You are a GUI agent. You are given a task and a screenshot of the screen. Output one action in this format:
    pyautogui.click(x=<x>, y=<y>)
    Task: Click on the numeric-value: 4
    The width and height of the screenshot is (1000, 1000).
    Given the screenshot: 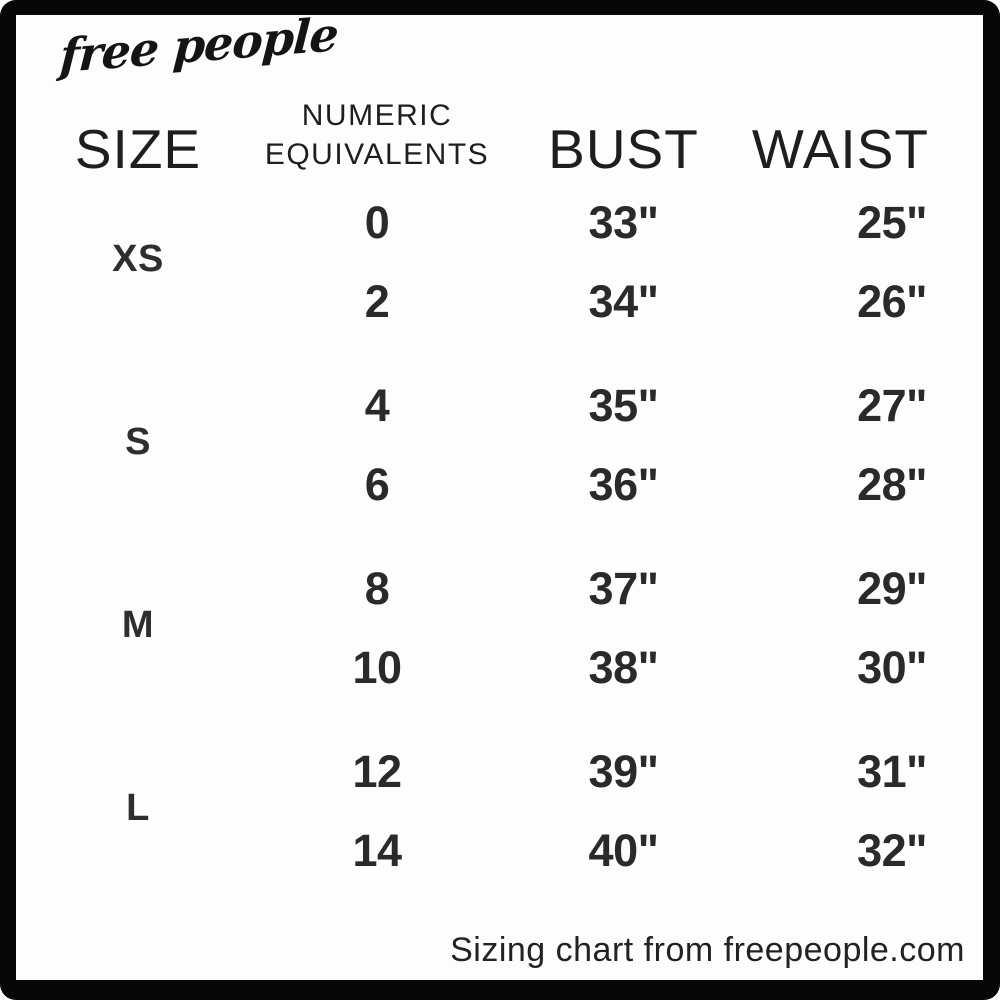 What is the action you would take?
    pyautogui.click(x=377, y=405)
    